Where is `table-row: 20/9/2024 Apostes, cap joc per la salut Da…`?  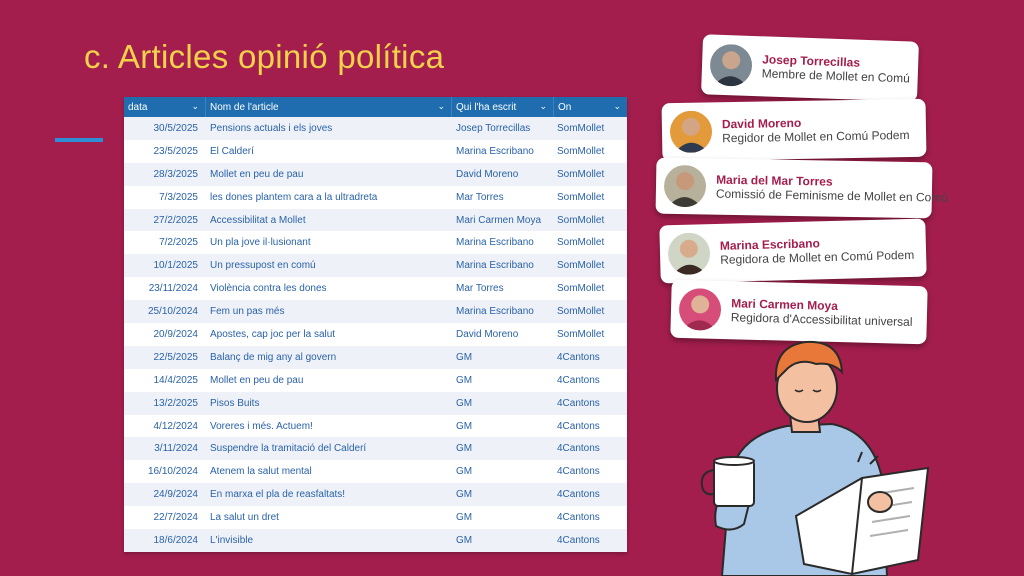 table-row: 20/9/2024 Apostes, cap joc per la salut Da… is located at coordinates (375, 334).